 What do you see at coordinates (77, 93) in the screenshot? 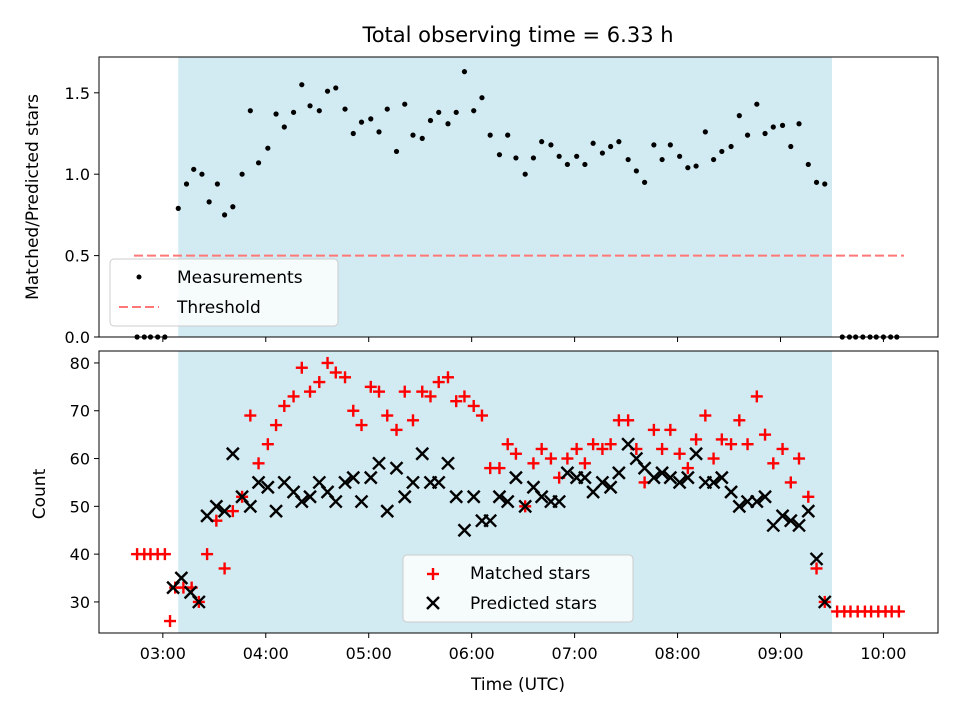
I see `top-y-tick-label: 1.5` at bounding box center [77, 93].